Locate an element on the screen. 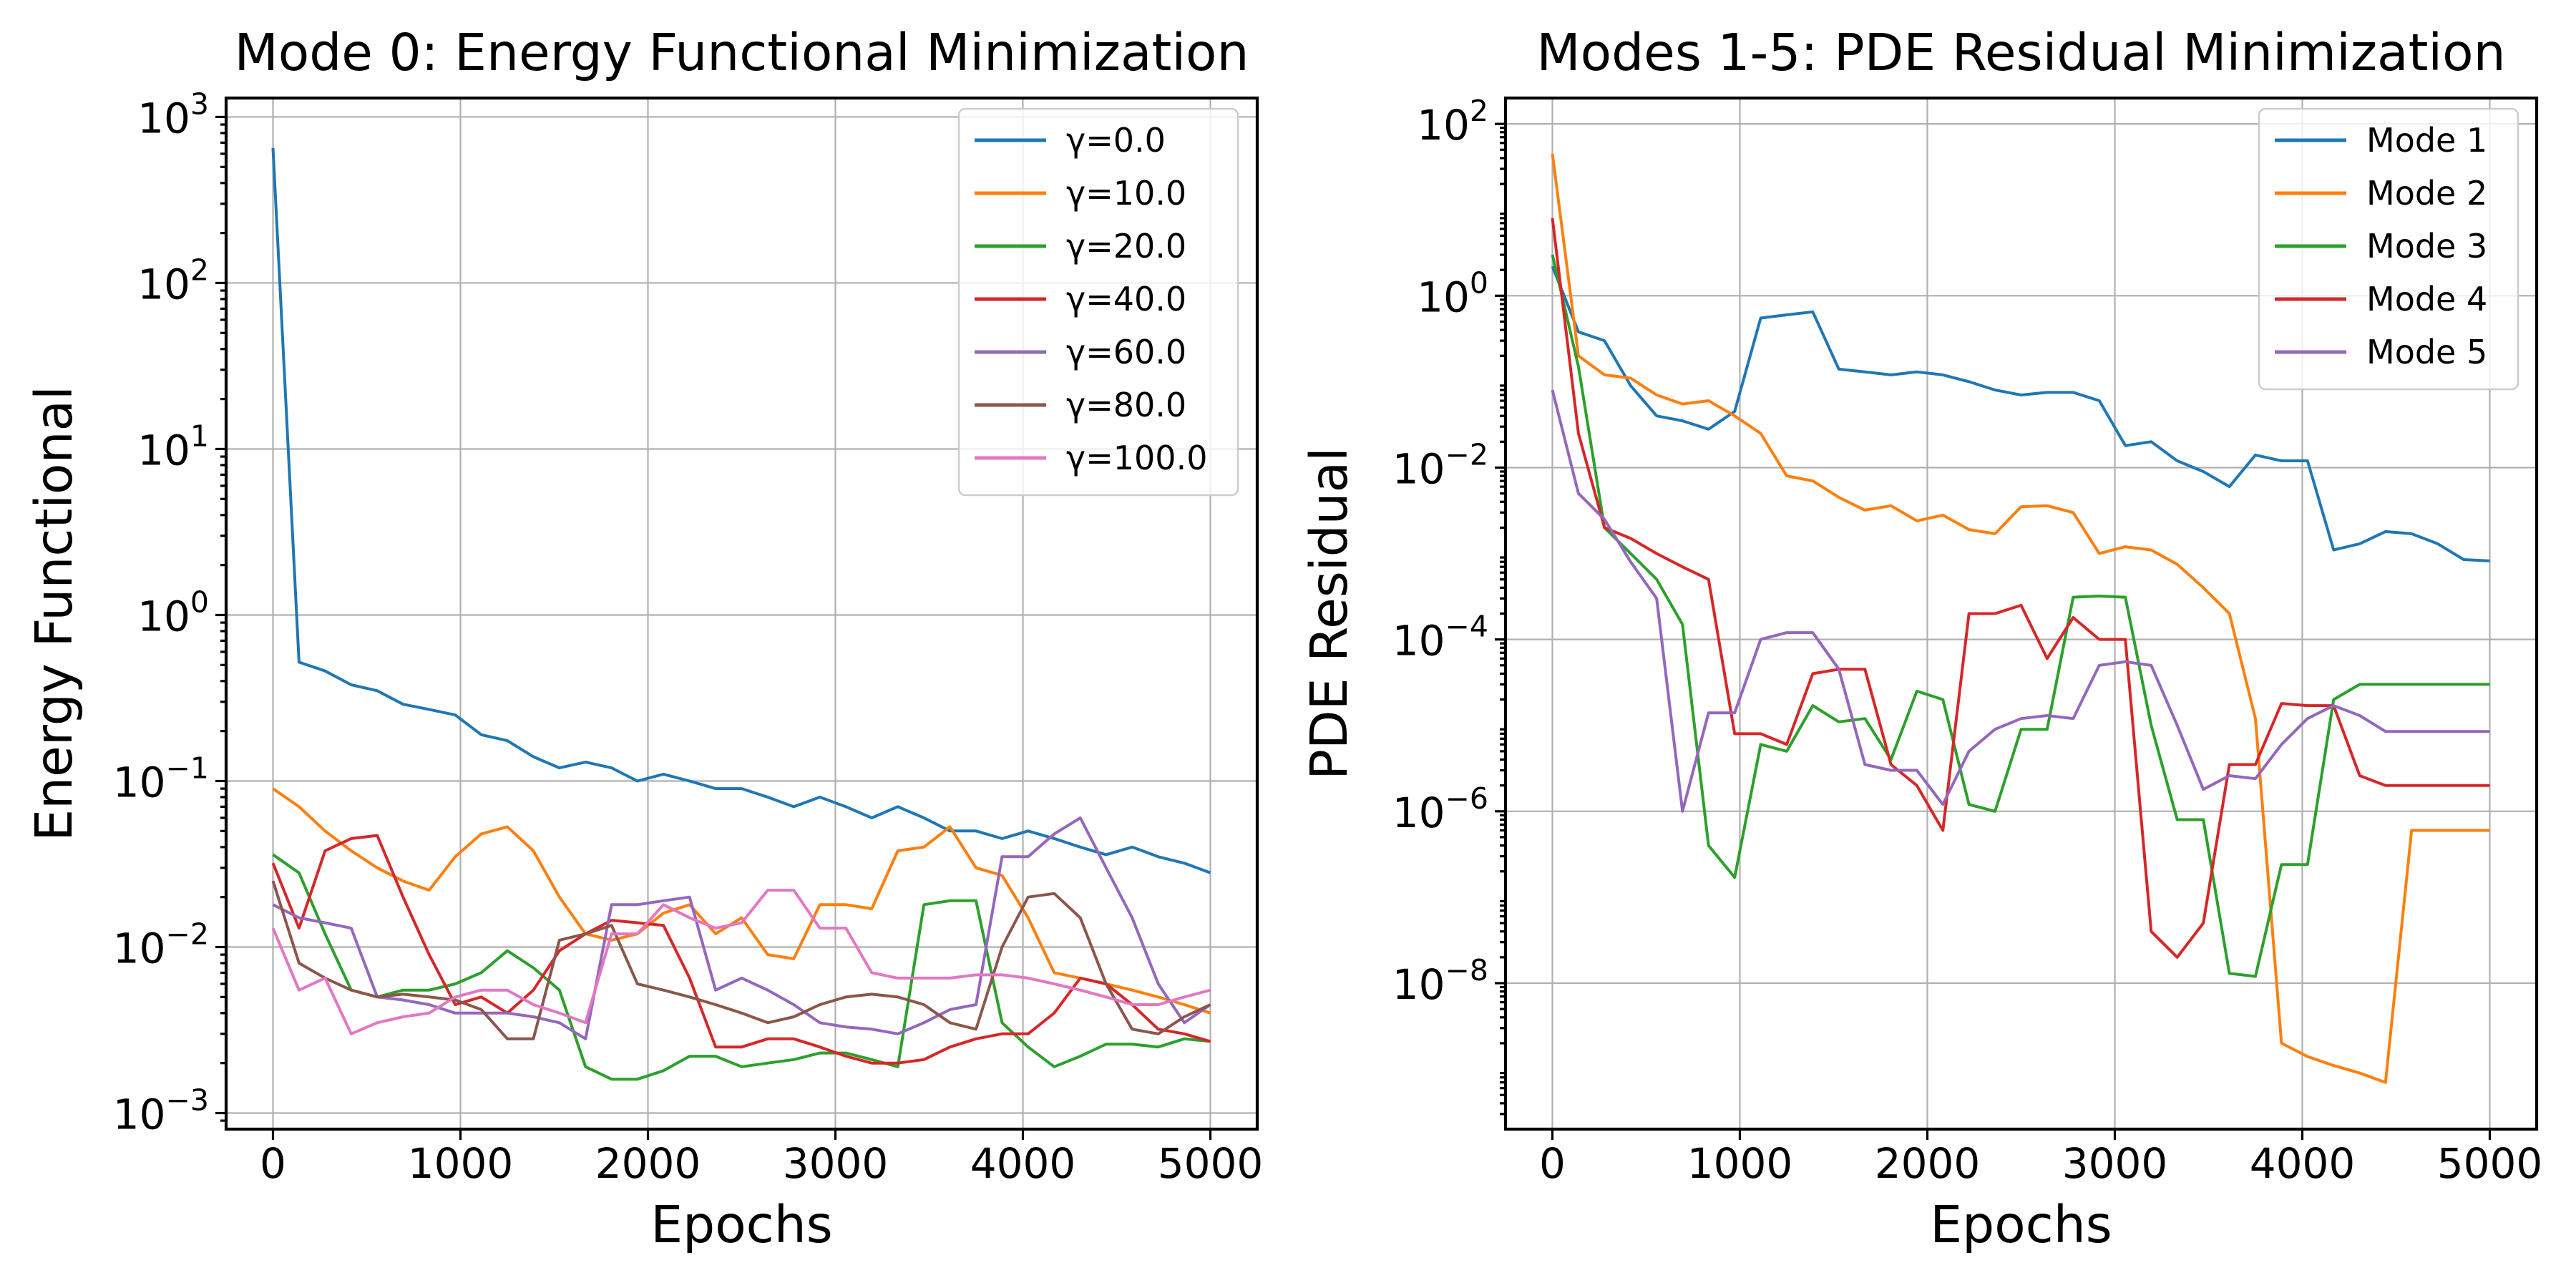 Image resolution: width=2576 pixels, height=1288 pixels. y-tick-exponent: −1 is located at coordinates (187, 768).